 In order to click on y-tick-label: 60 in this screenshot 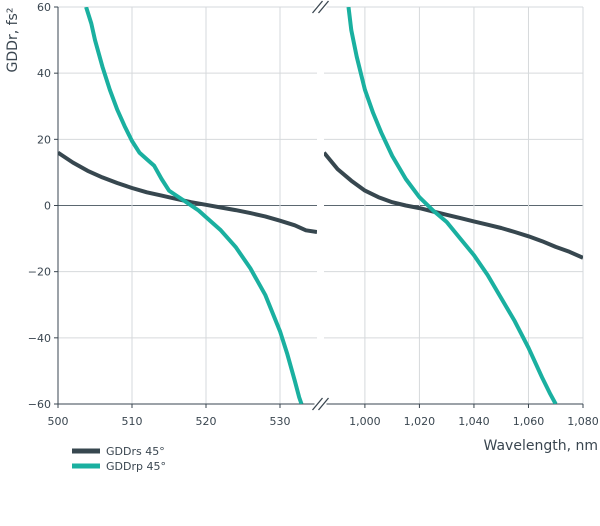, I will do `click(44, 7)`.